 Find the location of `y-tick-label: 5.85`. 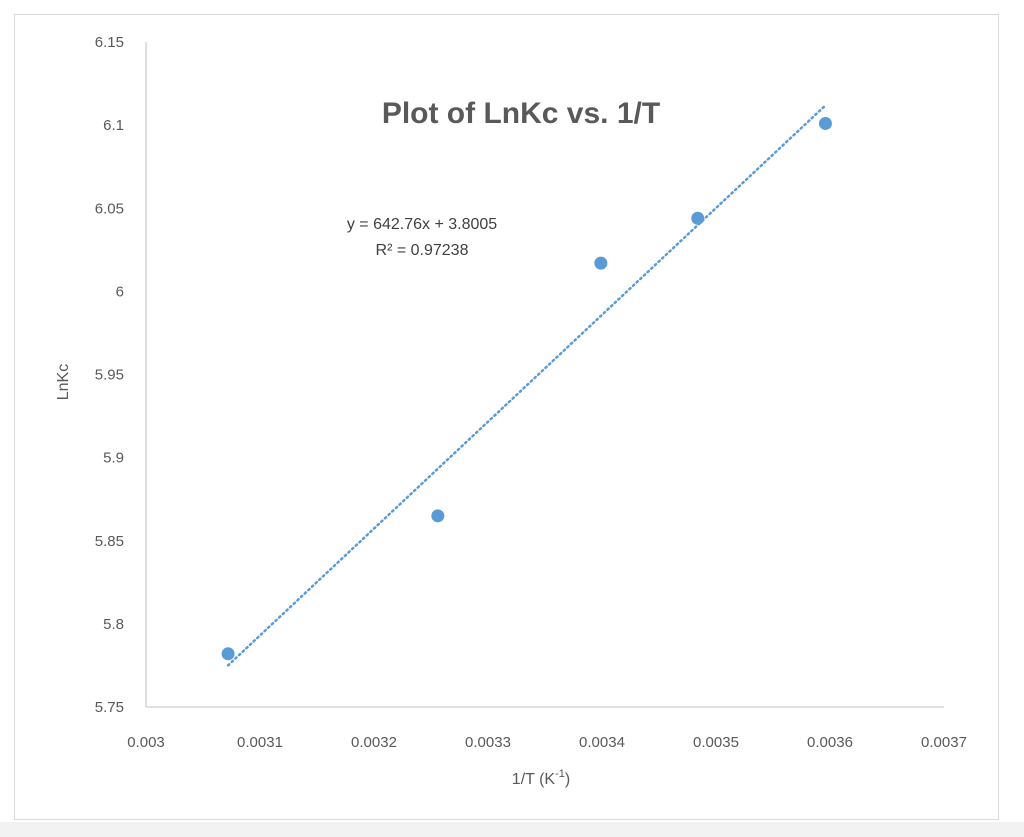

y-tick-label: 5.85 is located at coordinates (109, 541).